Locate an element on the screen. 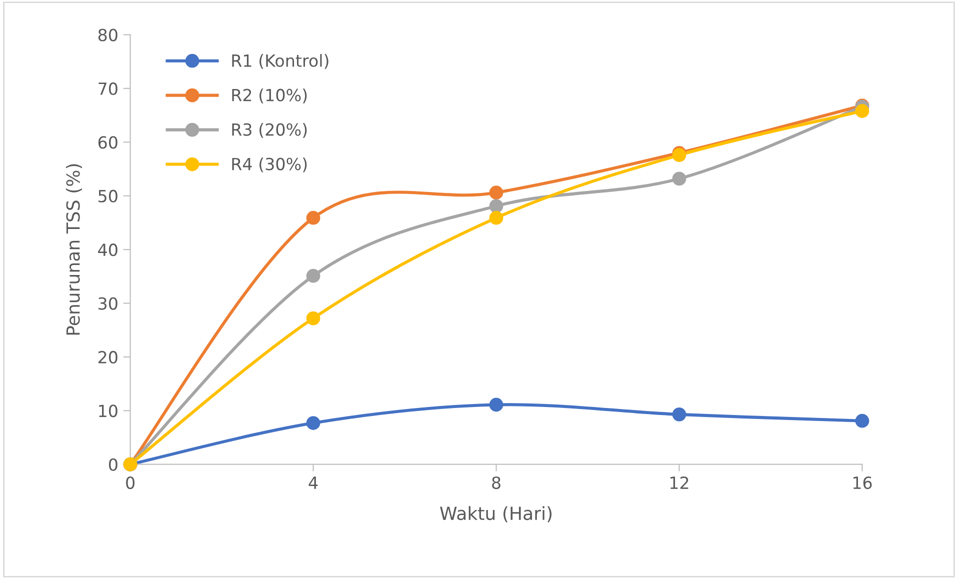 Image resolution: width=958 pixels, height=579 pixels. legend-label: R2 (10%) is located at coordinates (269, 96).